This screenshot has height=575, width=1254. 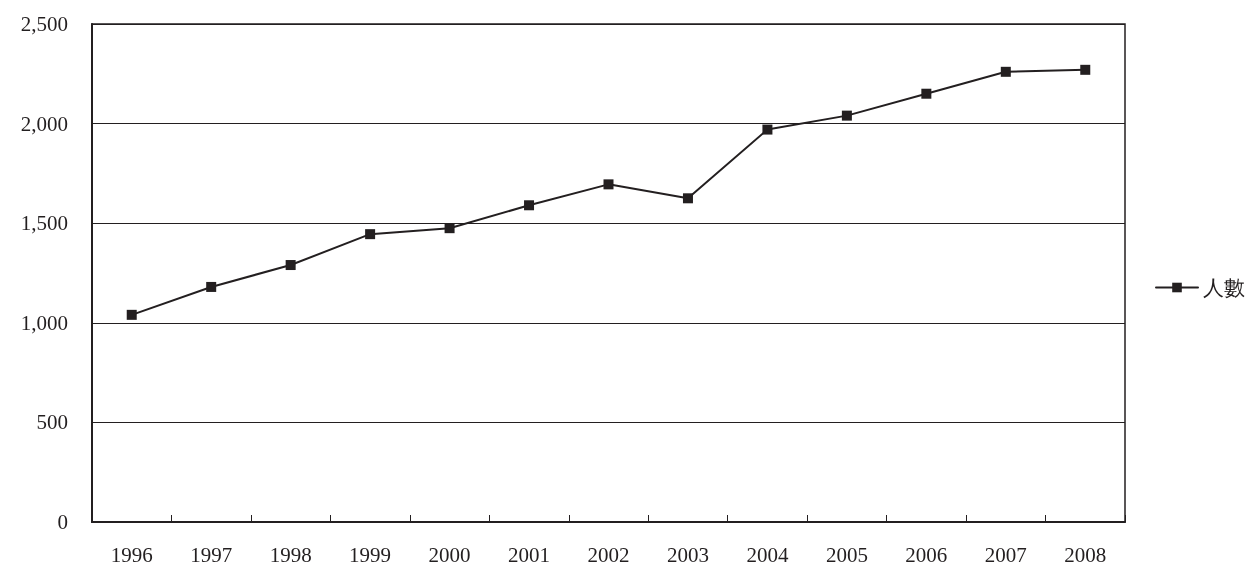 What do you see at coordinates (131, 554) in the screenshot?
I see `x-tick-label: 1996` at bounding box center [131, 554].